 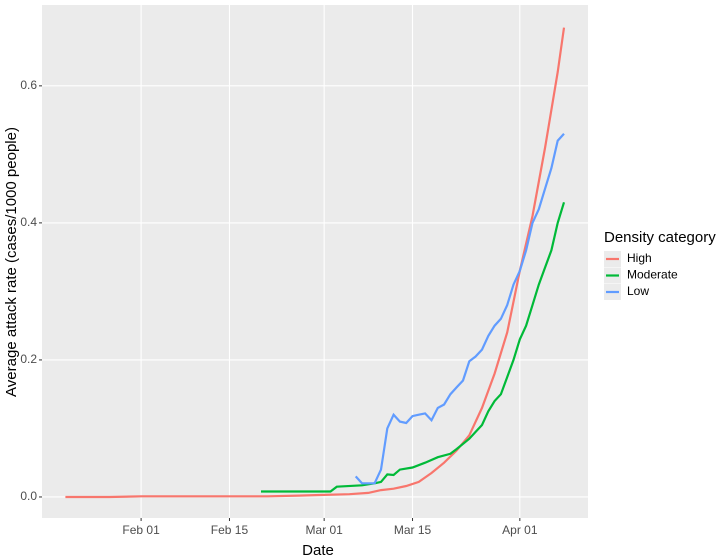 What do you see at coordinates (230, 530) in the screenshot?
I see `x-tick-label: Feb 15` at bounding box center [230, 530].